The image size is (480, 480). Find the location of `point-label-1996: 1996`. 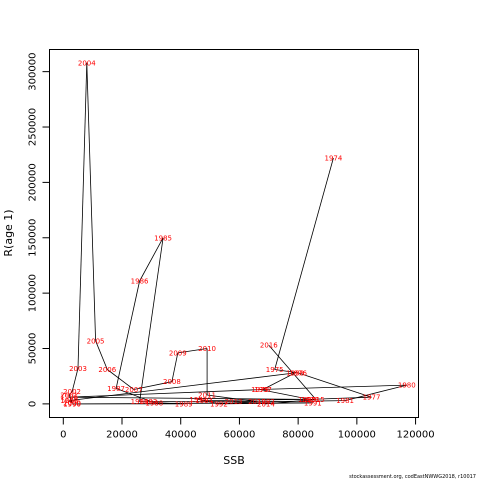

point-label-1996: 1996 is located at coordinates (69, 398).